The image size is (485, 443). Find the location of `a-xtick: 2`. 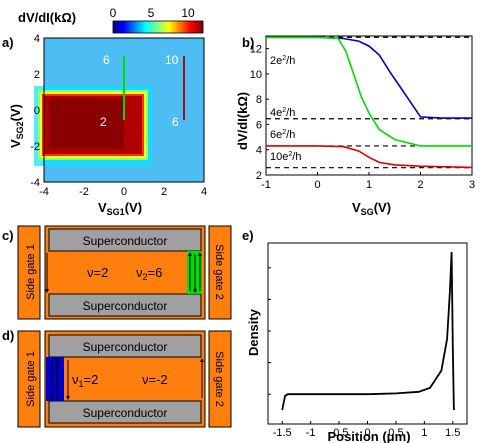

a-xtick: 2 is located at coordinates (164, 192).